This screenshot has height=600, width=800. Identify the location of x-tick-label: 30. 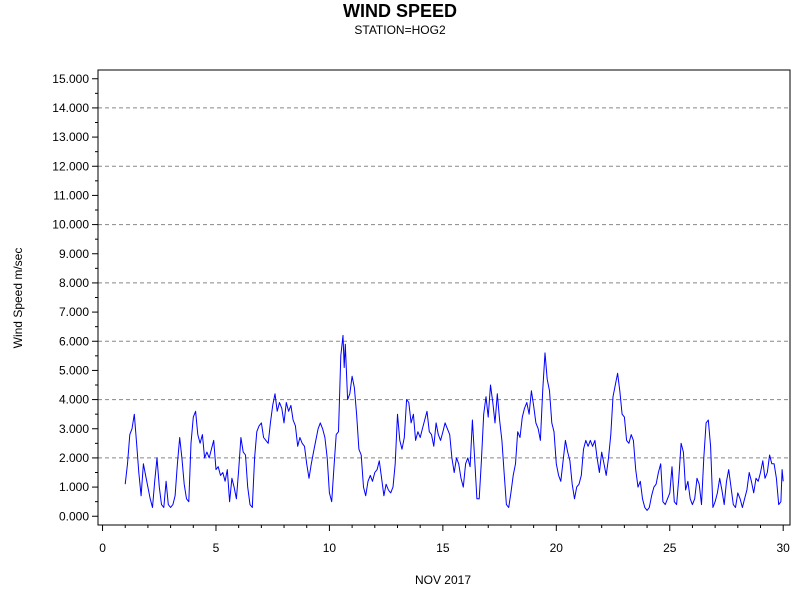
(784, 548).